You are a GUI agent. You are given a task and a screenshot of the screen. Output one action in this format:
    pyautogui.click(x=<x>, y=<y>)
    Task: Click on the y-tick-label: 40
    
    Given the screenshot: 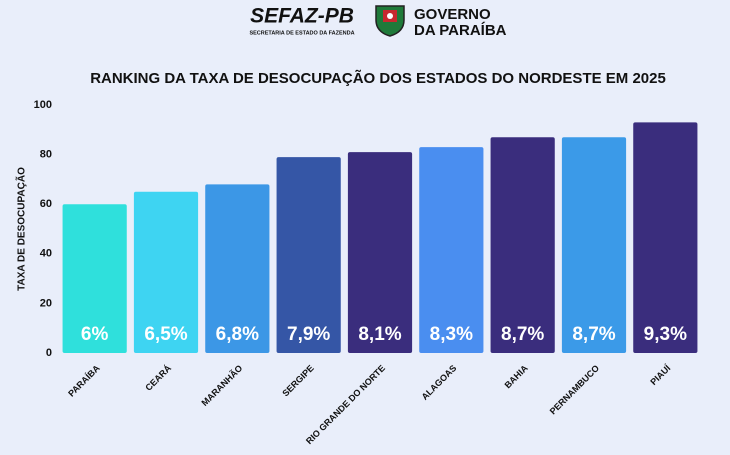 What is the action you would take?
    pyautogui.click(x=46, y=254)
    